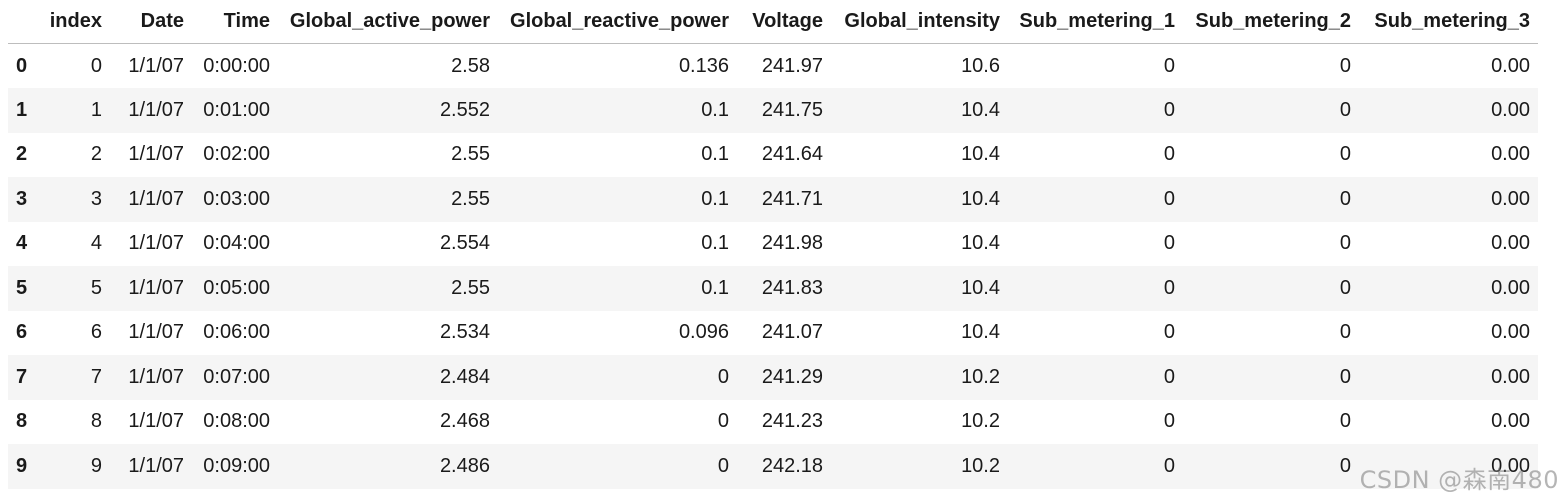 The image size is (1565, 503). Describe the element at coordinates (236, 465) in the screenshot. I see `table-cell: 0:09:00` at that location.